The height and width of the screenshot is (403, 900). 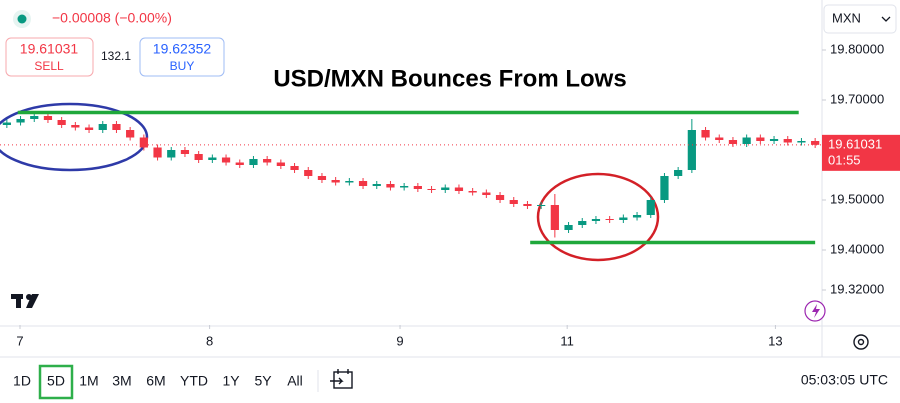 I want to click on x-tick-label: 13, so click(x=775, y=340).